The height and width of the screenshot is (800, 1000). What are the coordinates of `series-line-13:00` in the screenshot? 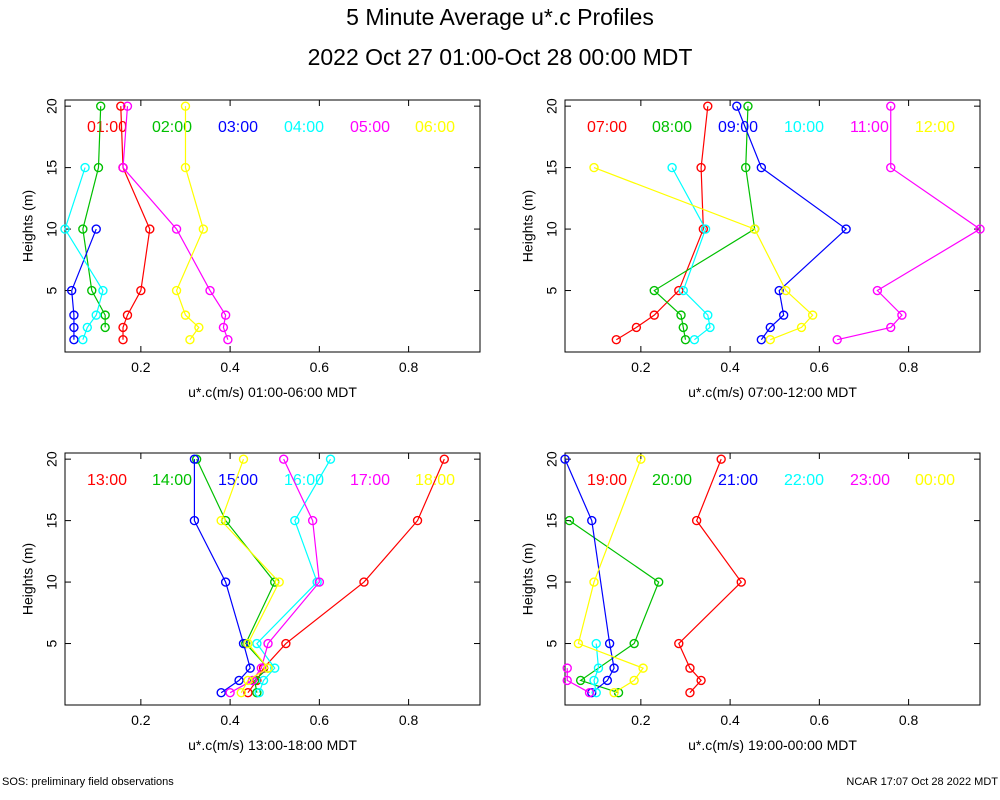 It's located at (346, 576).